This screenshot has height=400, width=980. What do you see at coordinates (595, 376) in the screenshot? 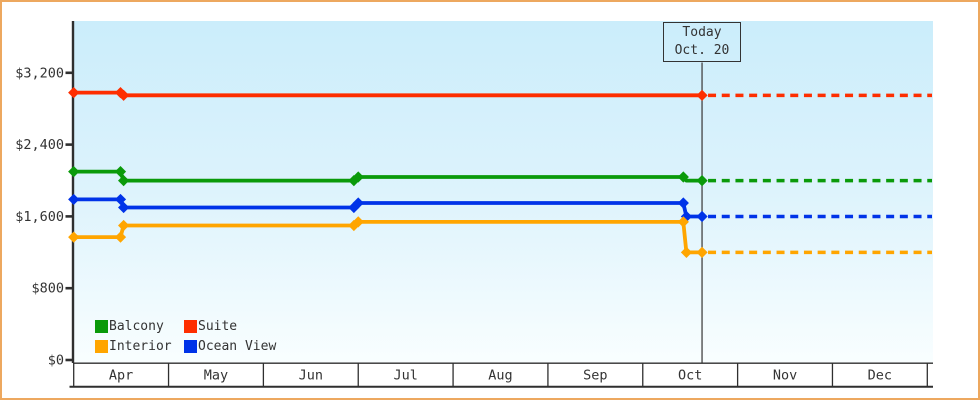
I see `month-label: Sep` at bounding box center [595, 376].